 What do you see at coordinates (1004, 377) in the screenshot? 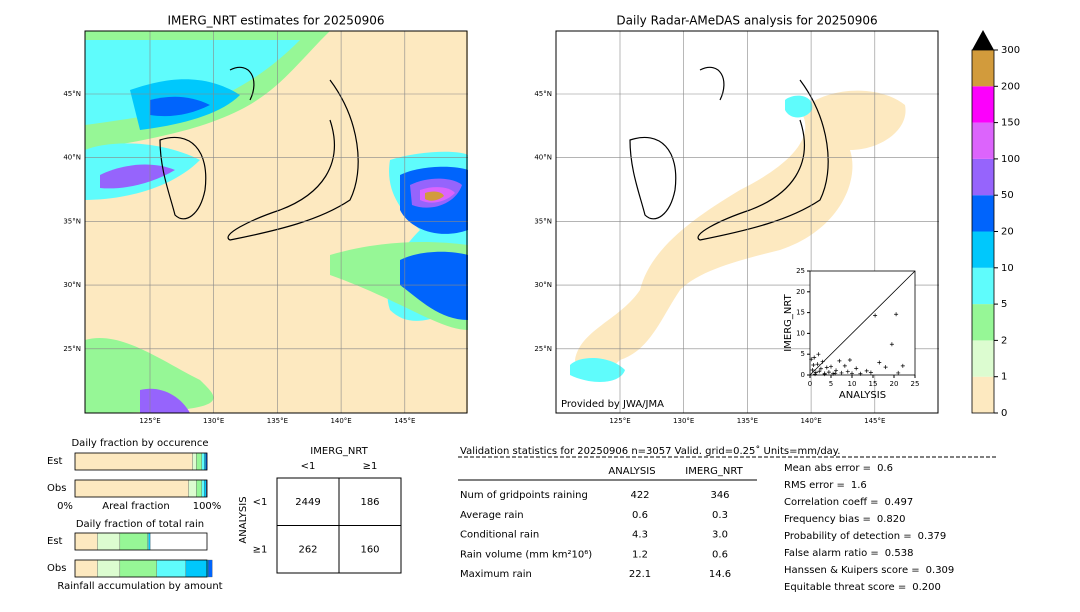
I see `colorbar-label: 1` at bounding box center [1004, 377].